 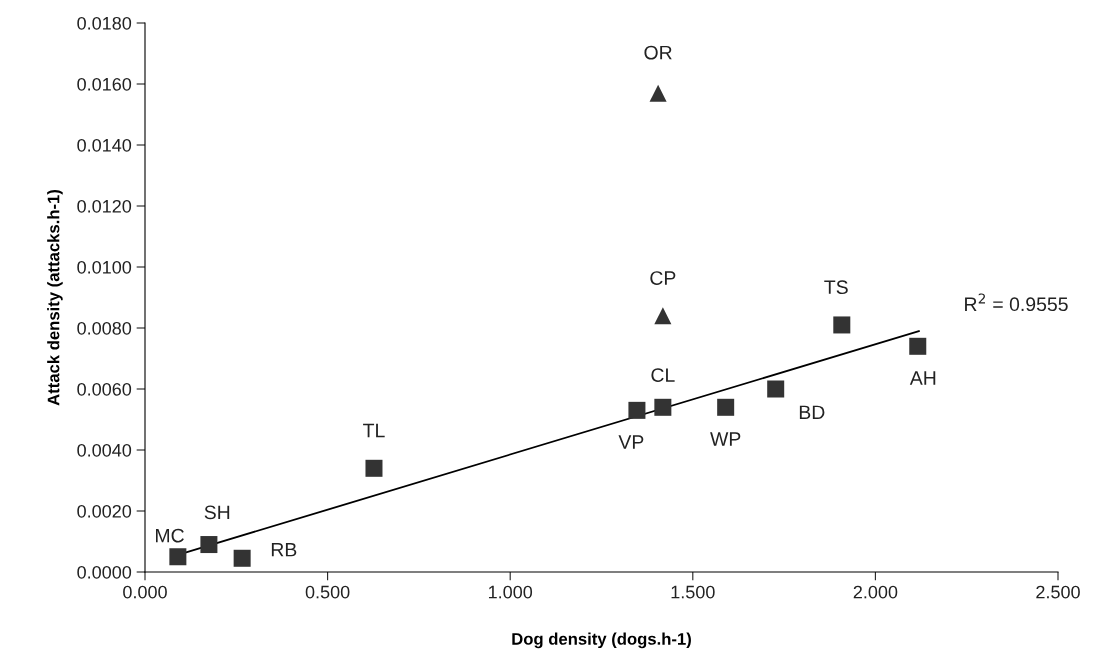 What do you see at coordinates (104, 389) in the screenshot?
I see `y-tick-label: 0.0060` at bounding box center [104, 389].